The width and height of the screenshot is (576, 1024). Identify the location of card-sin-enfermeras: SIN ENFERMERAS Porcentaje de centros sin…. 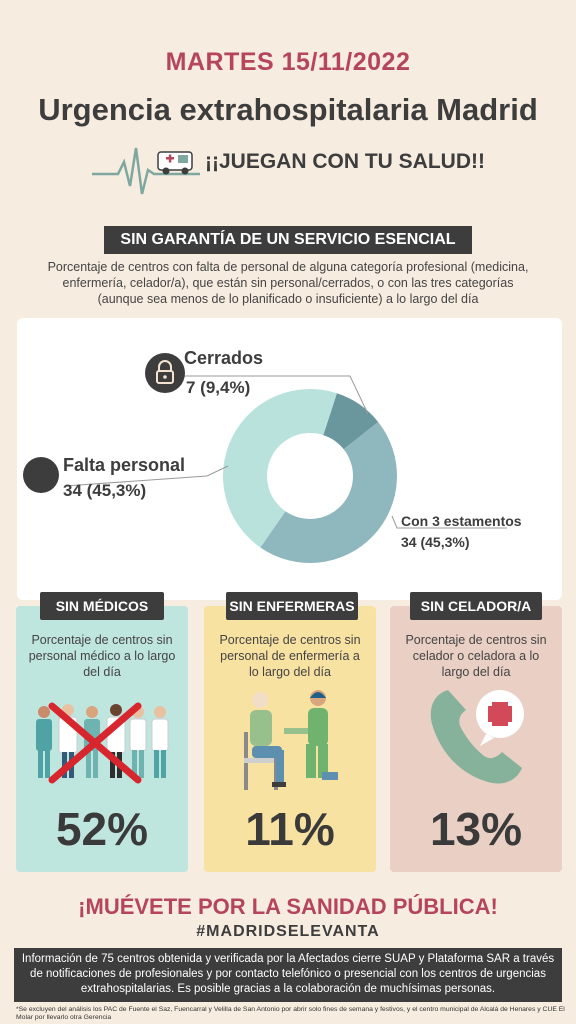
(290, 732).